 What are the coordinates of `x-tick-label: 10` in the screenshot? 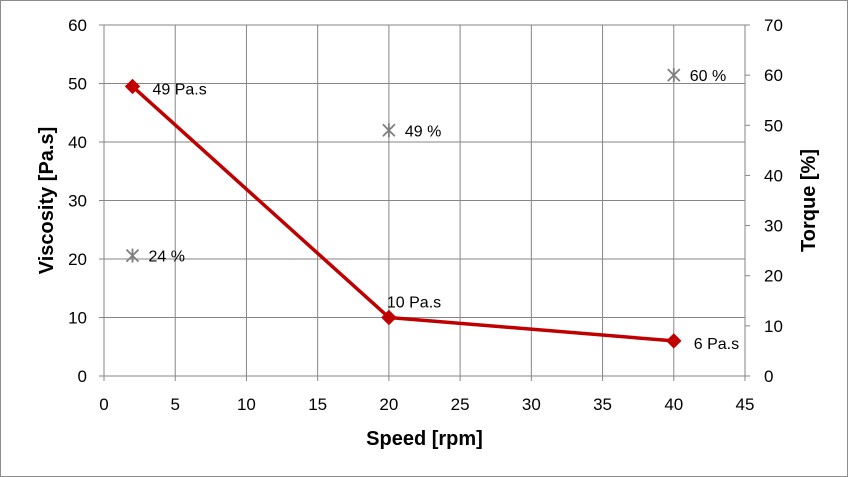 It's located at (246, 404).